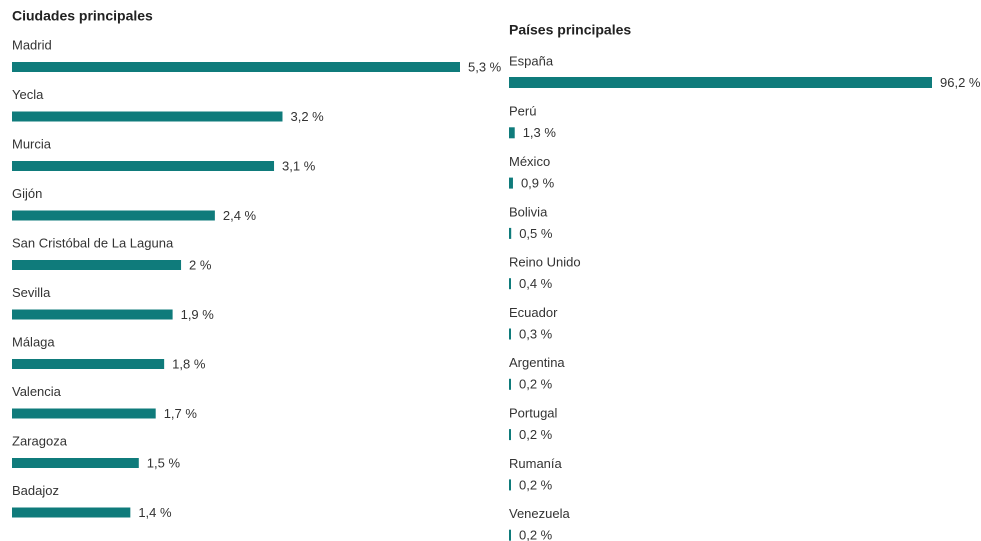 The width and height of the screenshot is (981, 541). What do you see at coordinates (33, 341) in the screenshot?
I see `category-label: Málaga` at bounding box center [33, 341].